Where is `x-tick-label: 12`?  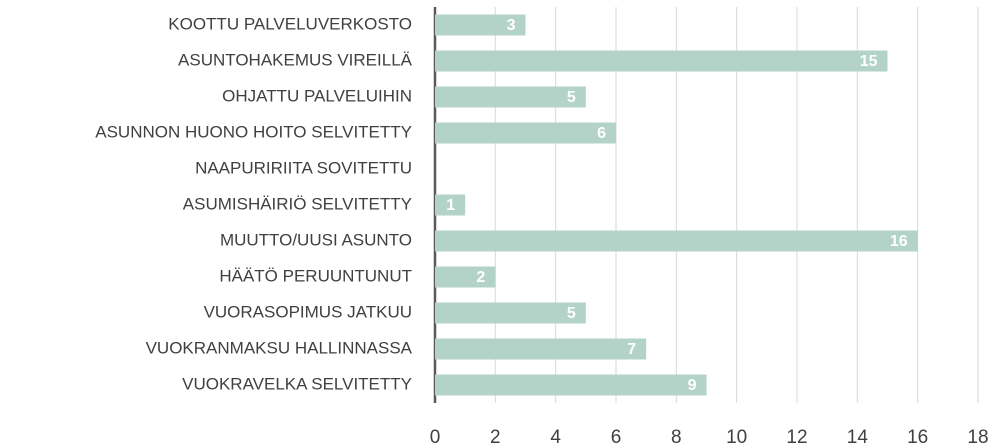
x-tick-label: 12 is located at coordinates (796, 436).